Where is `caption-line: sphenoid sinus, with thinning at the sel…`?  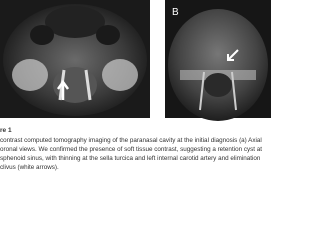 caption-line: sphenoid sinus, with thinning at the sel… is located at coordinates (130, 158).